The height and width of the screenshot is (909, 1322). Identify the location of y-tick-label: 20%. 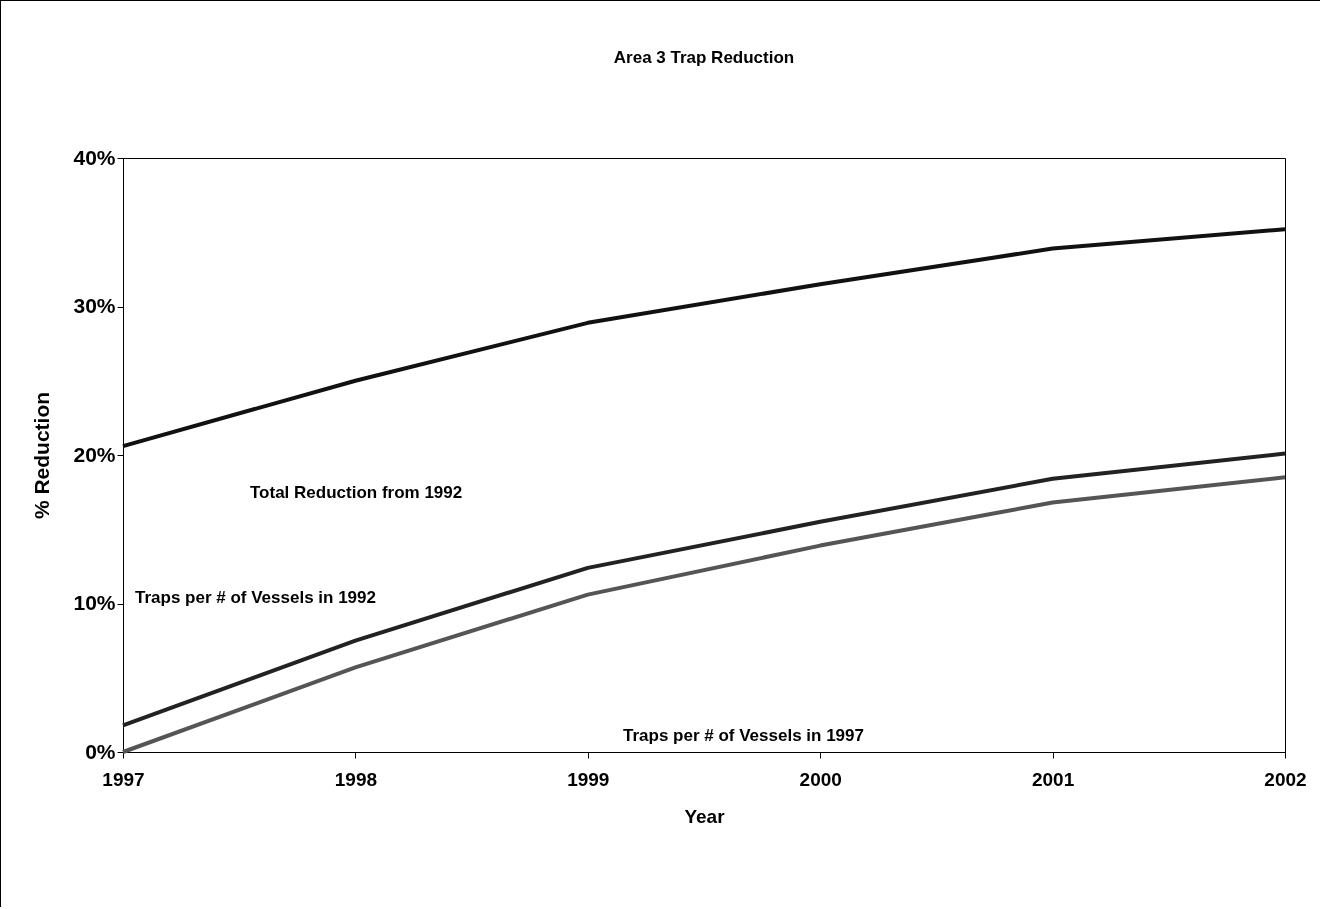
(94, 454).